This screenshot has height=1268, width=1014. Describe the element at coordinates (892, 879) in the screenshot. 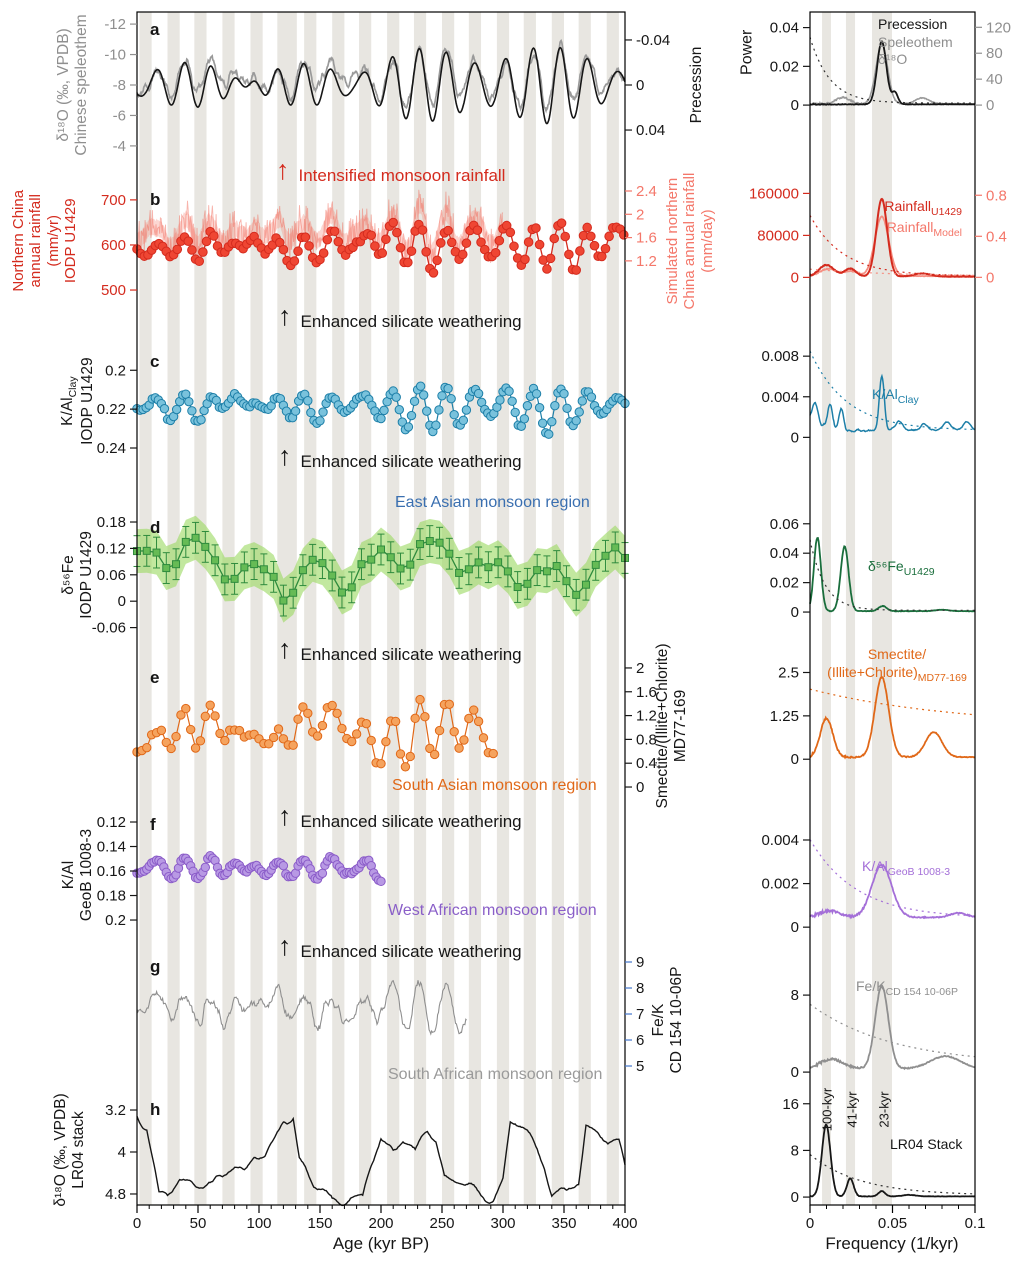

I see `spectrum-s6` at that location.